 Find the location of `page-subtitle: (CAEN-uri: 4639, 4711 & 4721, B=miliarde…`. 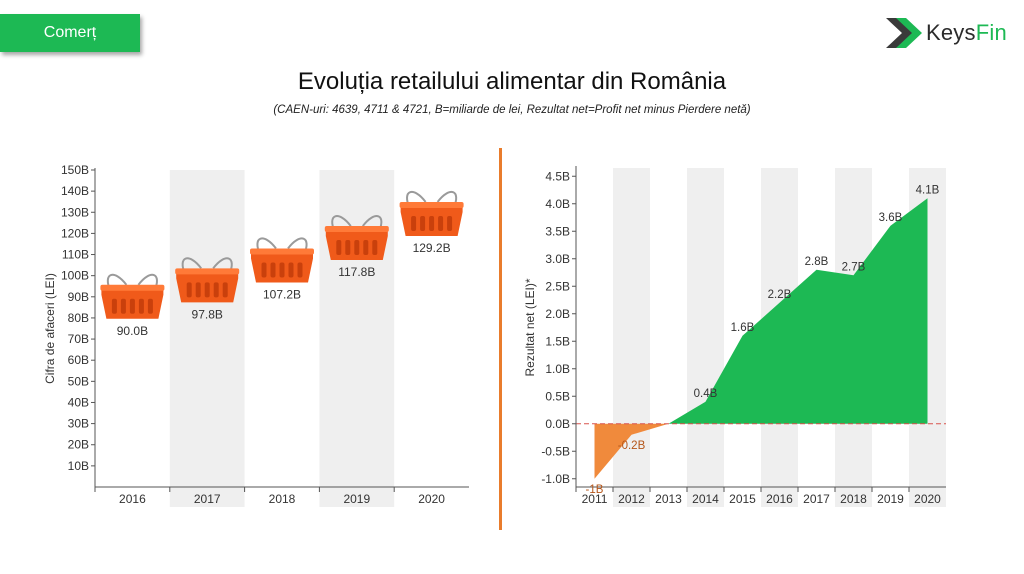

page-subtitle: (CAEN-uri: 4639, 4711 & 4721, B=miliarde… is located at coordinates (512, 110).